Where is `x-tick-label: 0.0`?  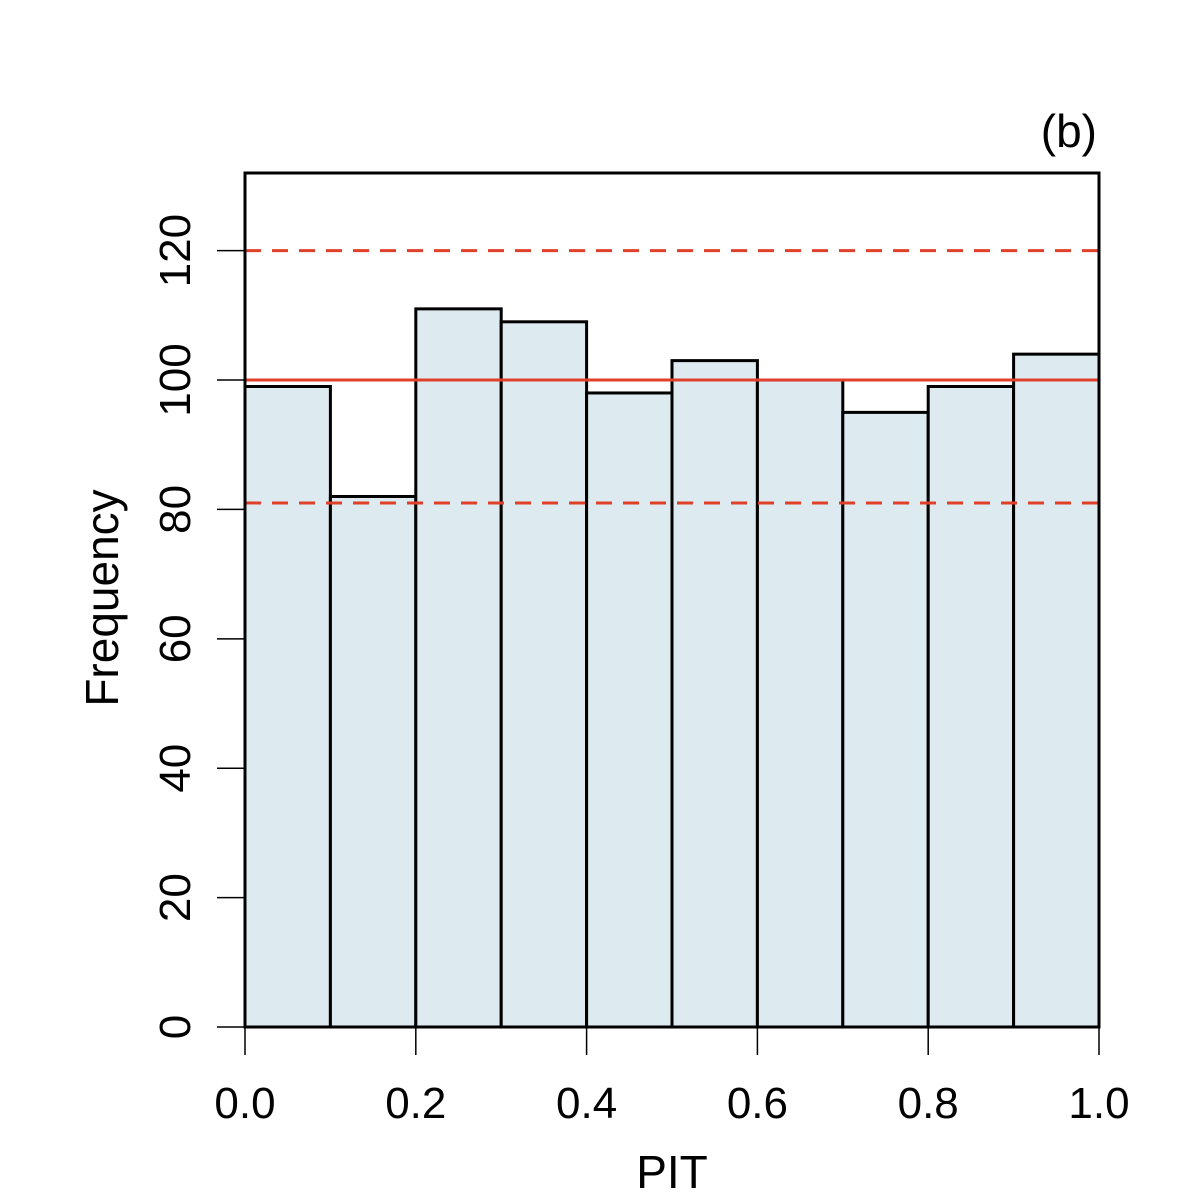
x-tick-label: 0.0 is located at coordinates (244, 1103).